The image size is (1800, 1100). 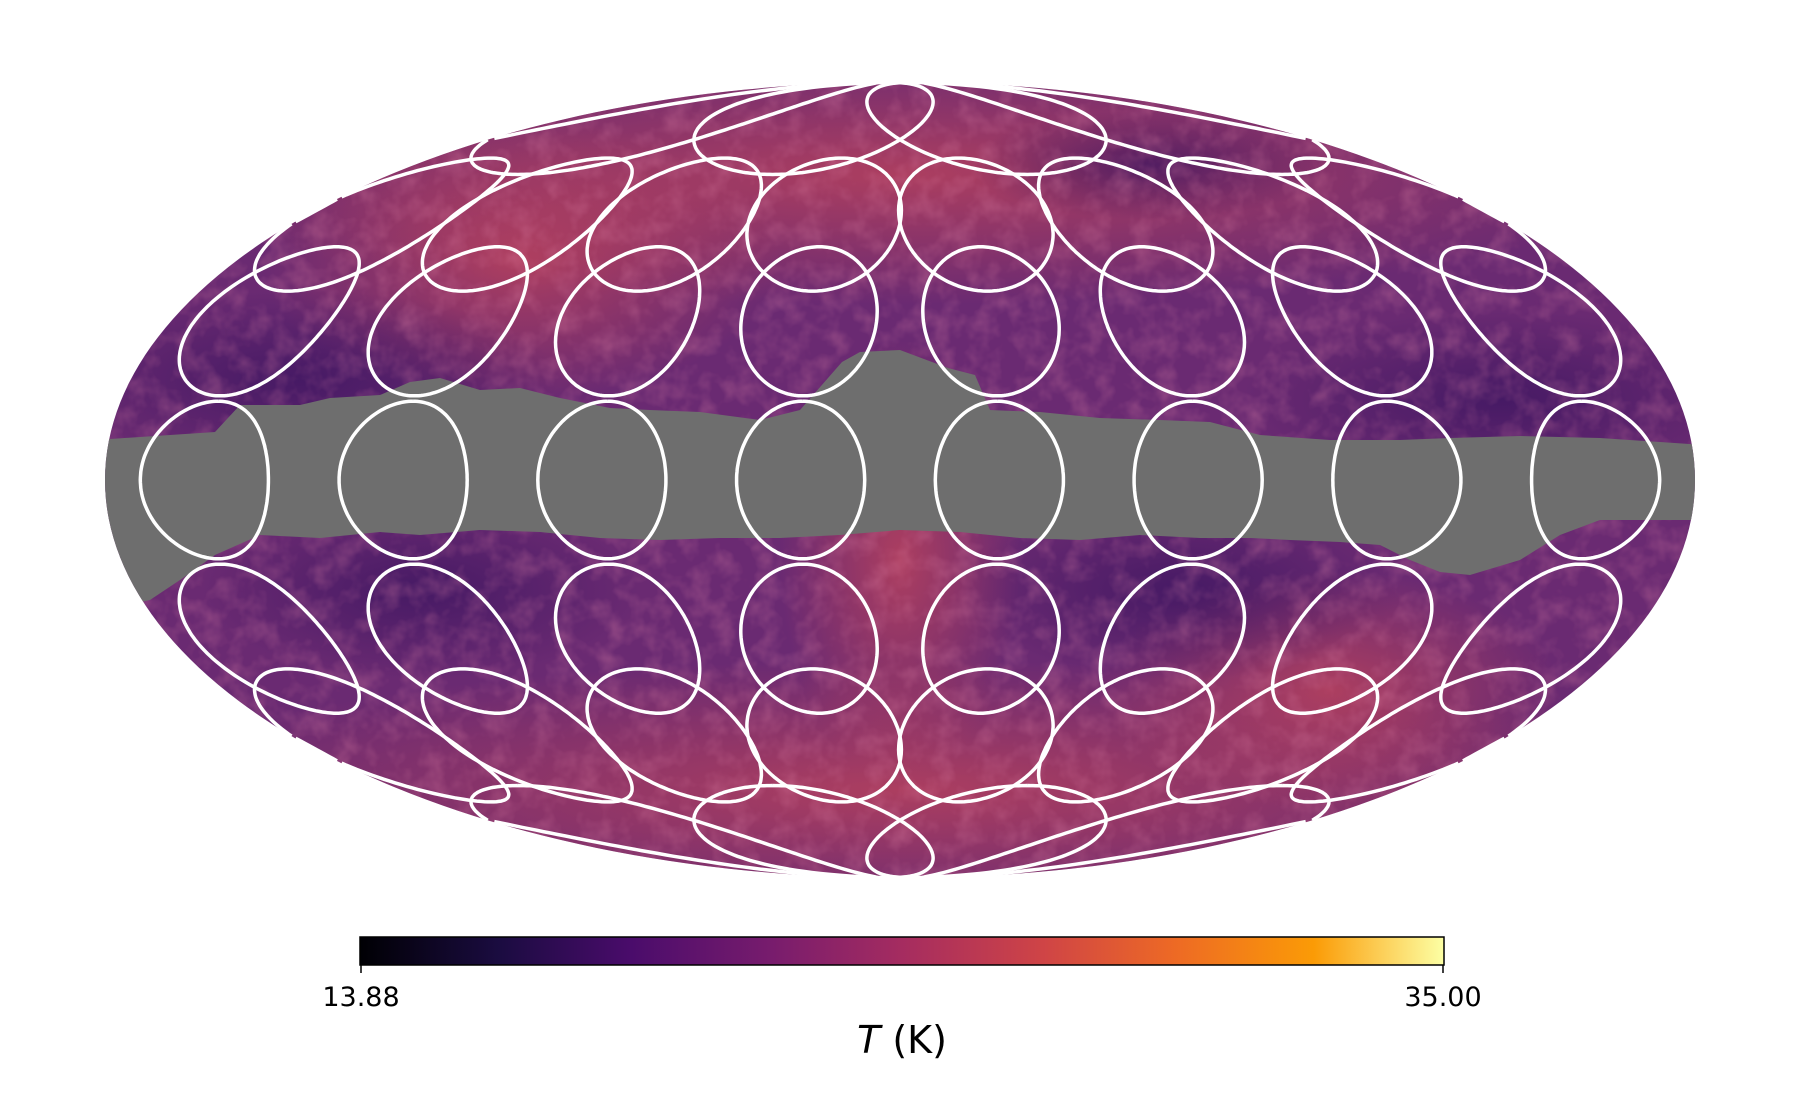 I want to click on colorbar, so click(x=902, y=951).